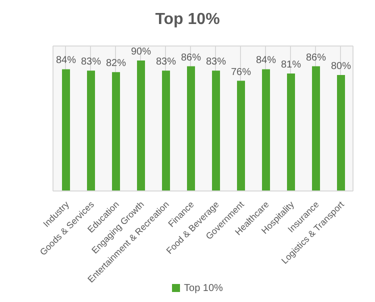  Describe the element at coordinates (341, 66) in the screenshot. I see `data-label: 80%` at that location.